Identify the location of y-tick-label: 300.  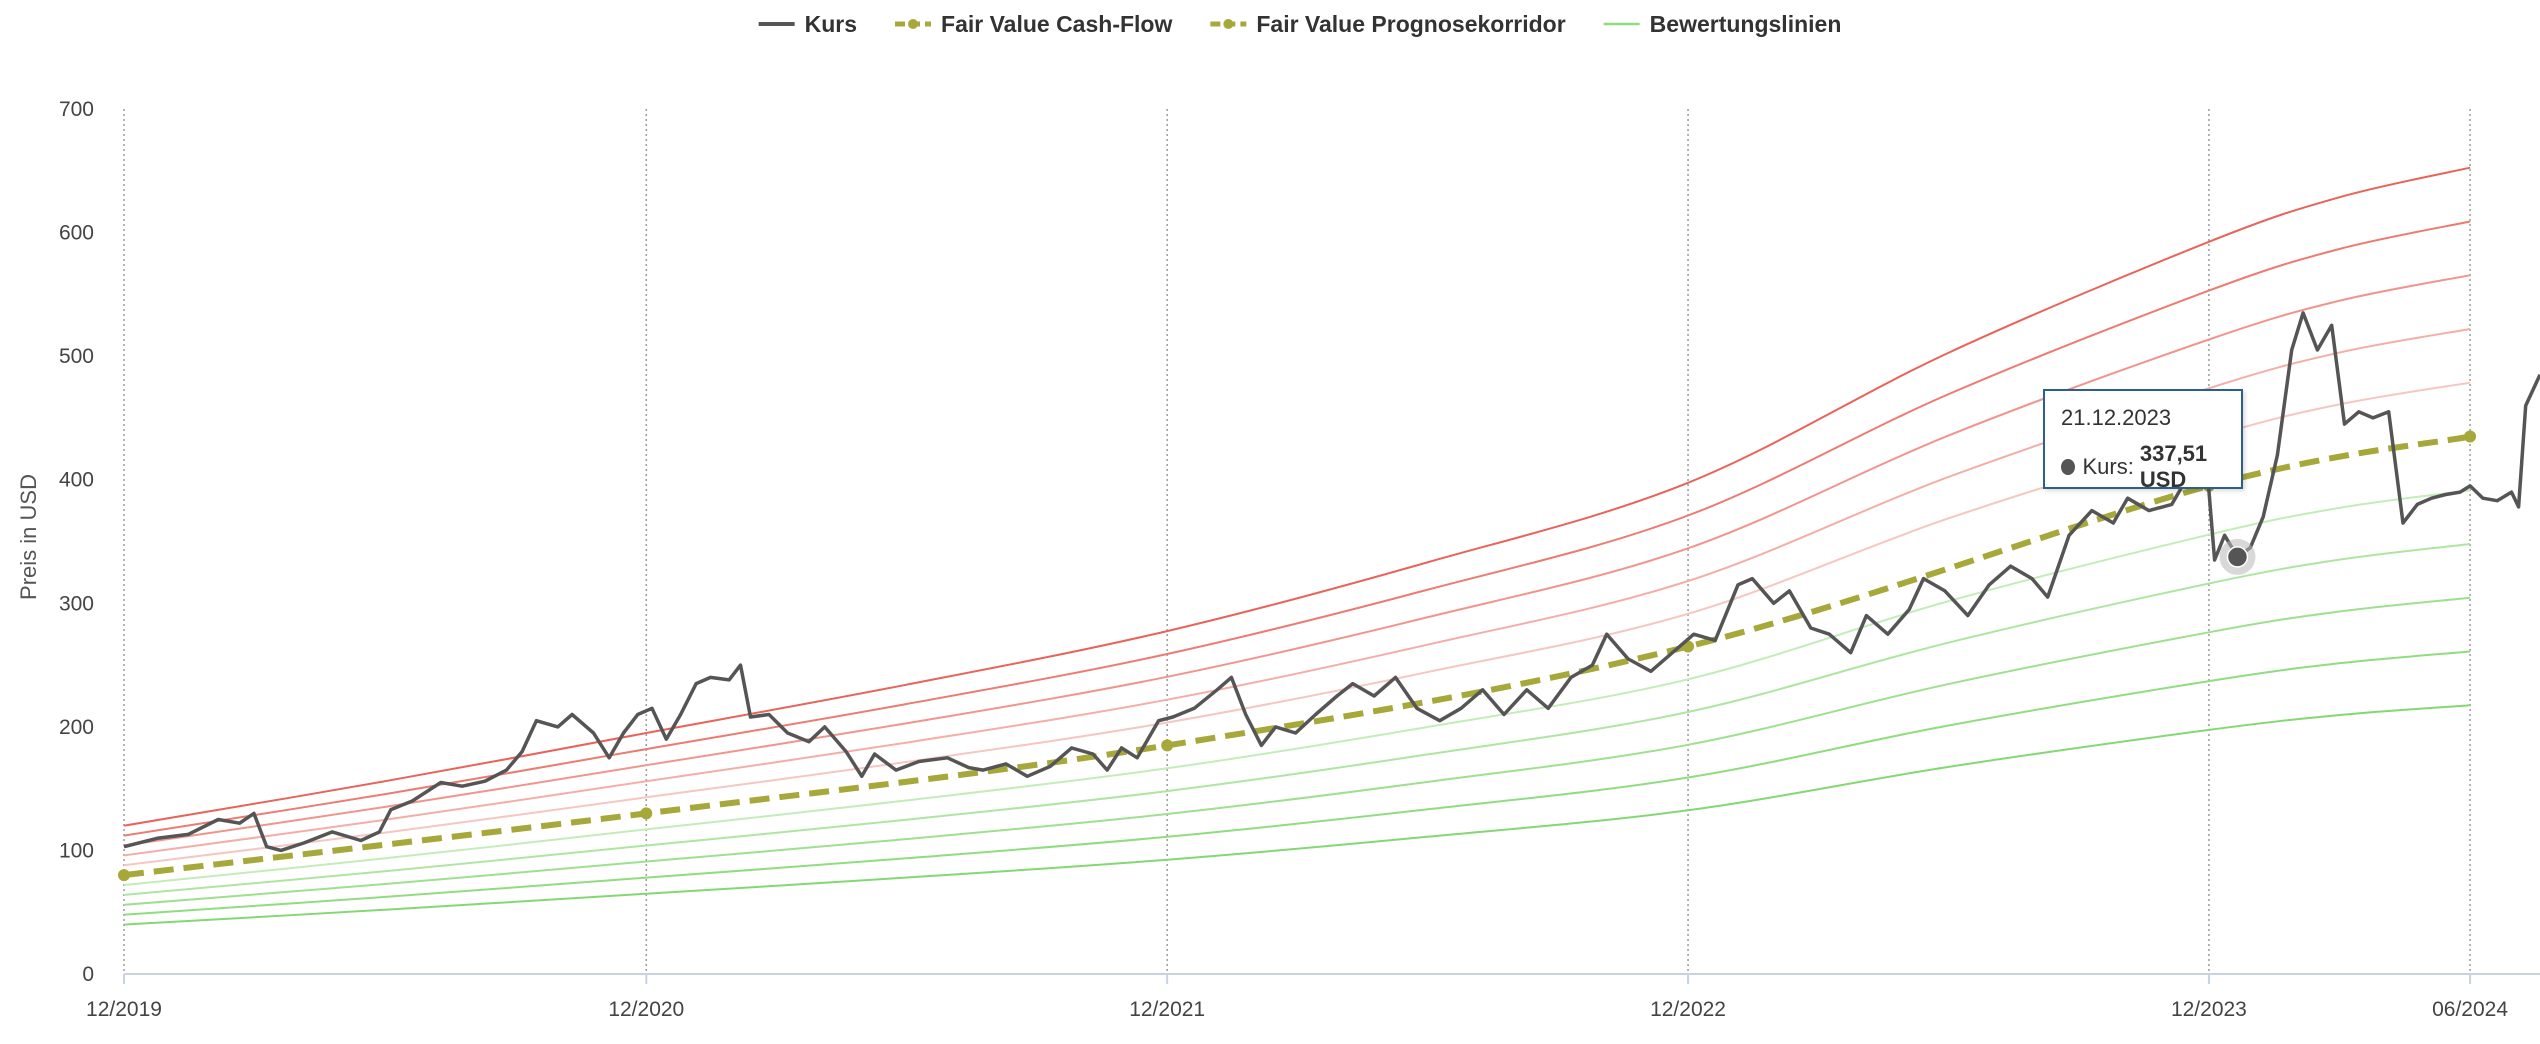
(76, 603).